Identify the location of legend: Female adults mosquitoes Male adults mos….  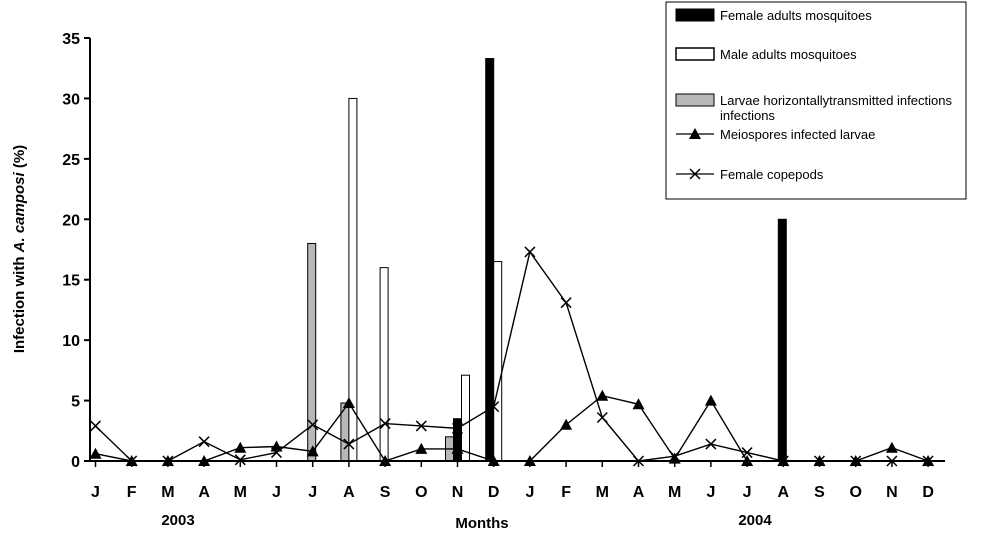
(816, 100).